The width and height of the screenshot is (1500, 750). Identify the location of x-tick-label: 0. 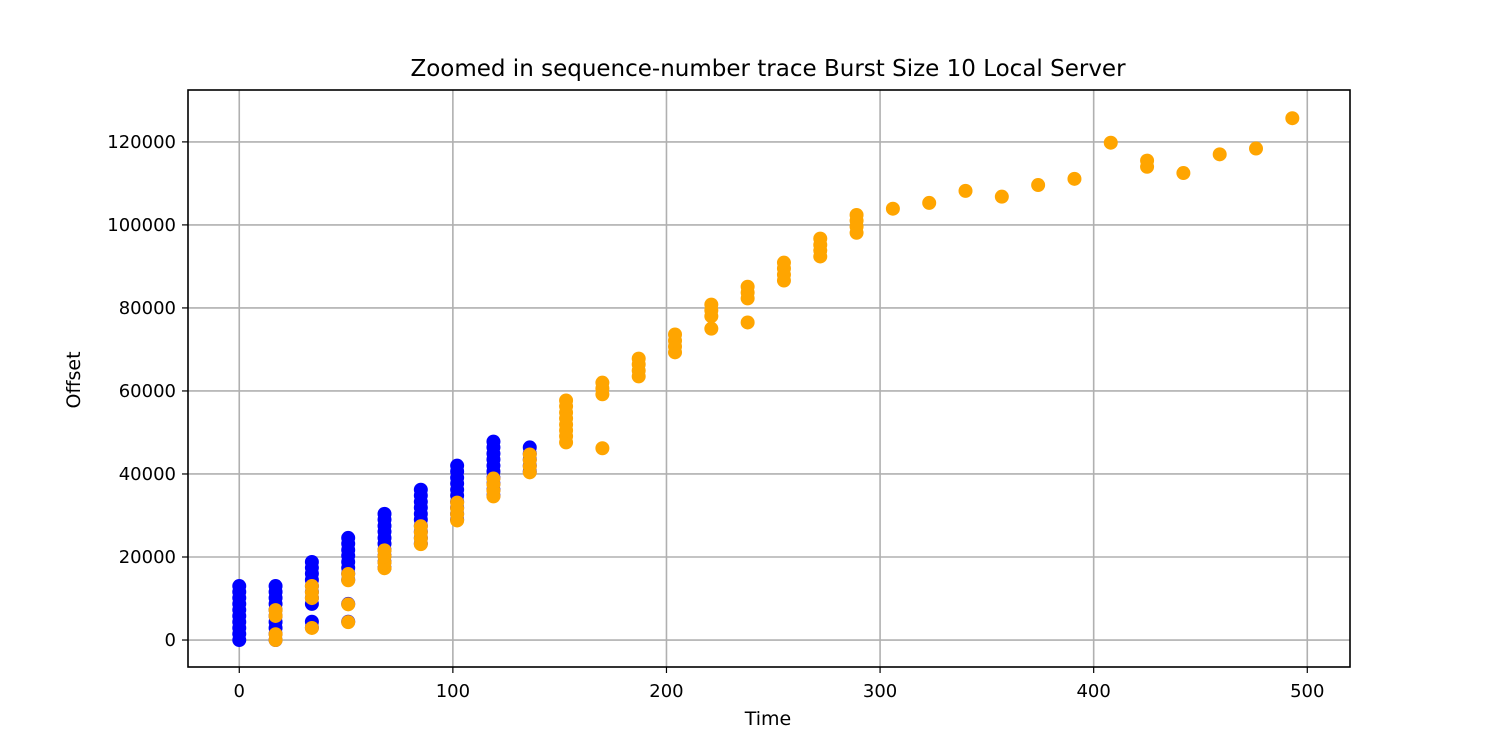
(239, 691).